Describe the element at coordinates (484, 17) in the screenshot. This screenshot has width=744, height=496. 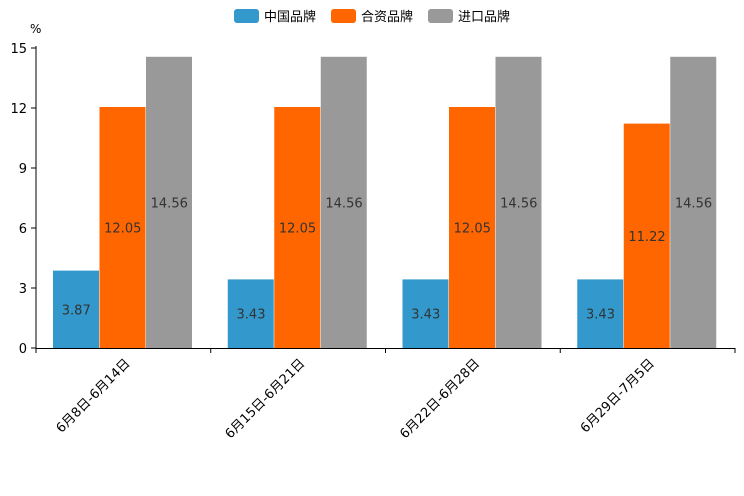
I see `legend-label-进口品牌: 进口品牌` at that location.